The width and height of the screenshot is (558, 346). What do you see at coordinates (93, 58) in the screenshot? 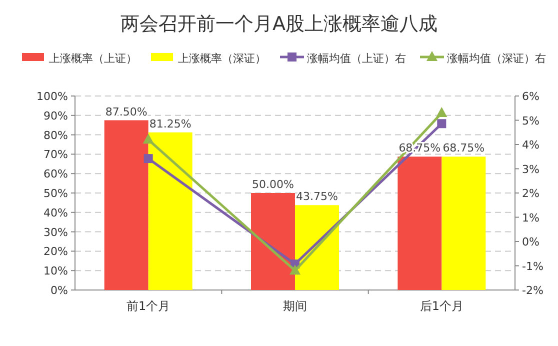
I see `legend-label: 上涨概率（上证）` at bounding box center [93, 58].